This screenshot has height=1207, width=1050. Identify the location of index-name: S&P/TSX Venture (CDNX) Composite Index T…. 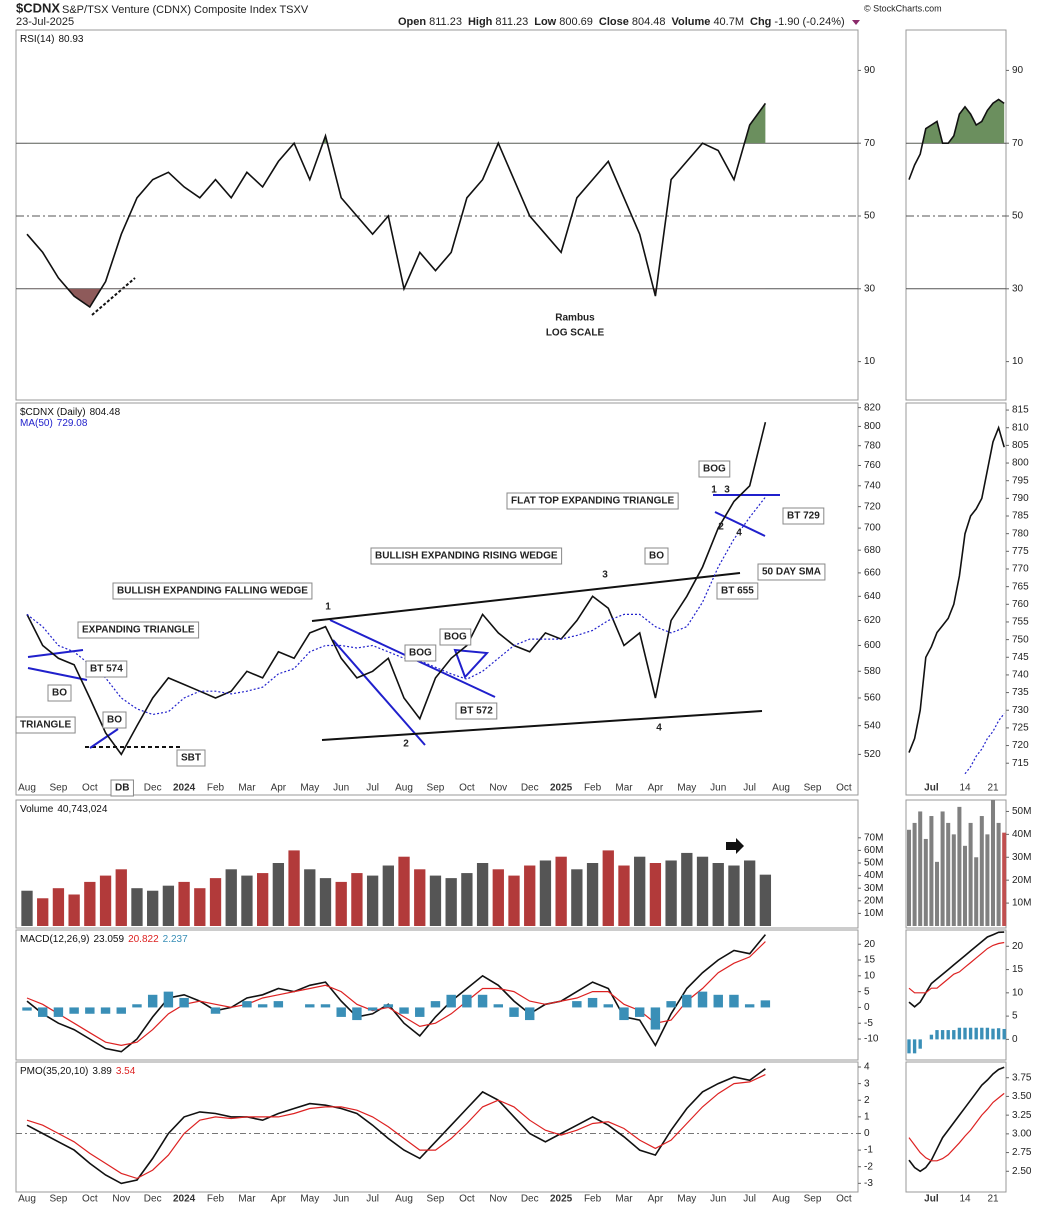
(185, 10).